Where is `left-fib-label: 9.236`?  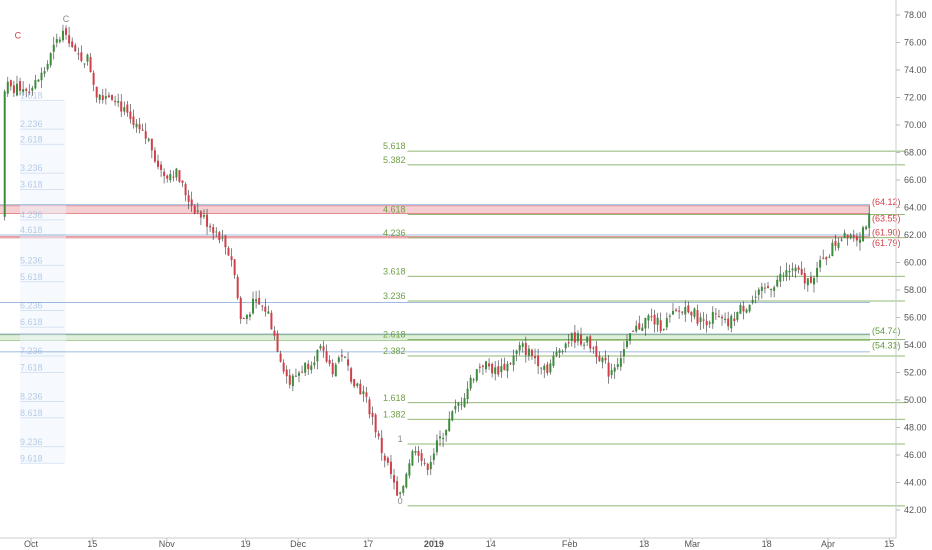 left-fib-label: 9.236 is located at coordinates (31, 442).